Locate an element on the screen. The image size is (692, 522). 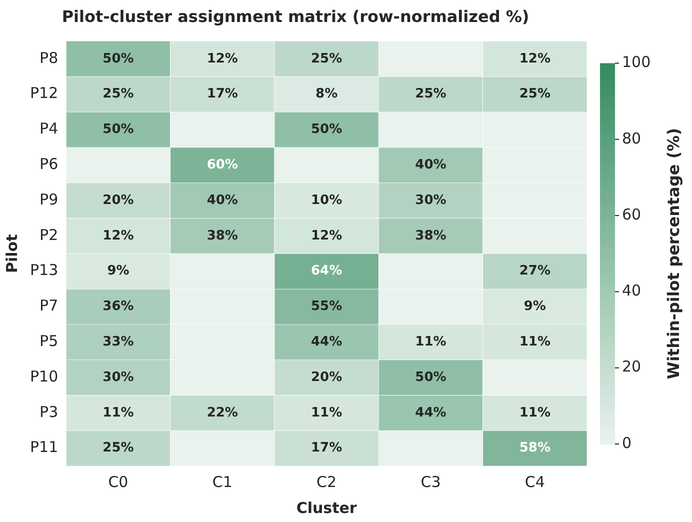
x-tick-label: C3 is located at coordinates (430, 481).